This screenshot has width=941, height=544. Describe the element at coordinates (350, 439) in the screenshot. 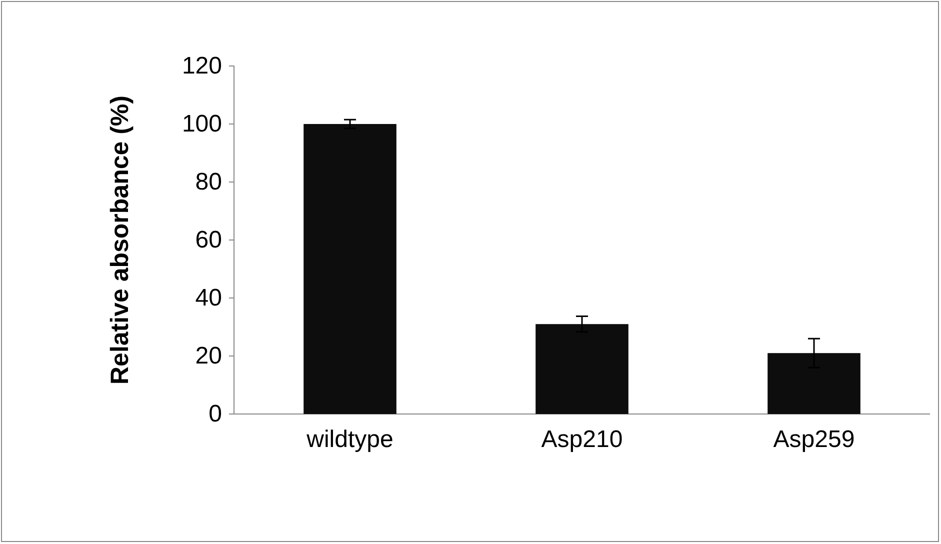

I see `x-tick-label: wildtype` at that location.